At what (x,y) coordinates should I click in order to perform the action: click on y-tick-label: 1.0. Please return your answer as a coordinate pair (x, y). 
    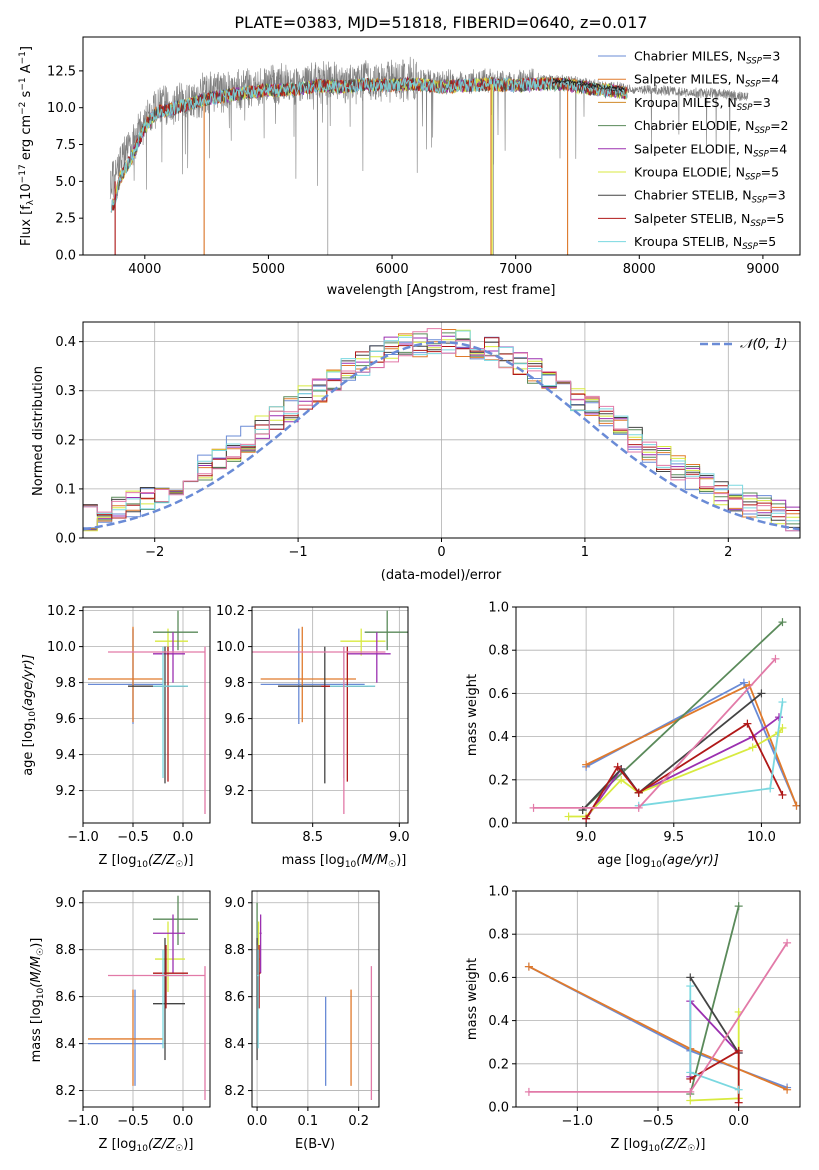
    Looking at the image, I should click on (498, 608).